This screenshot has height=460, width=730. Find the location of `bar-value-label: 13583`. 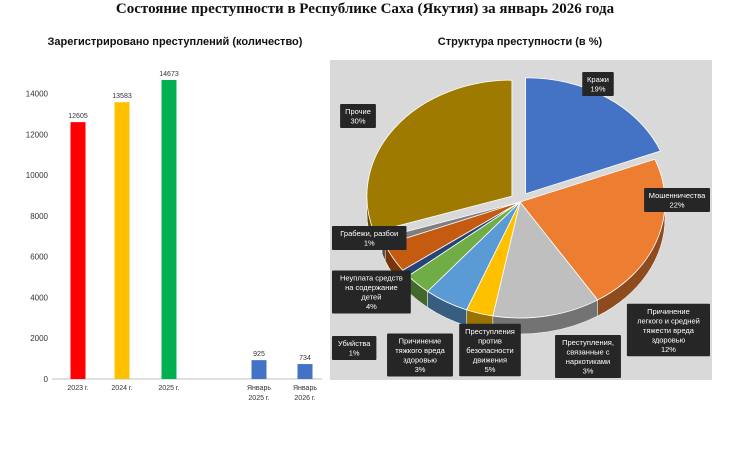

bar-value-label: 13583 is located at coordinates (122, 96).